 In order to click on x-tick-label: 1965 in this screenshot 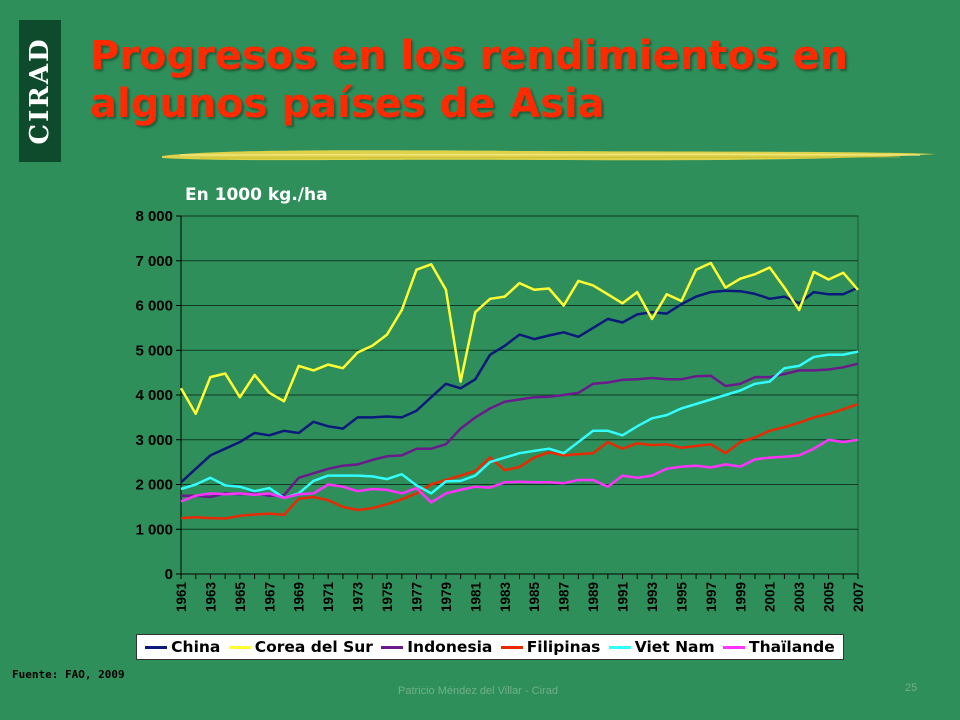, I will do `click(240, 597)`.